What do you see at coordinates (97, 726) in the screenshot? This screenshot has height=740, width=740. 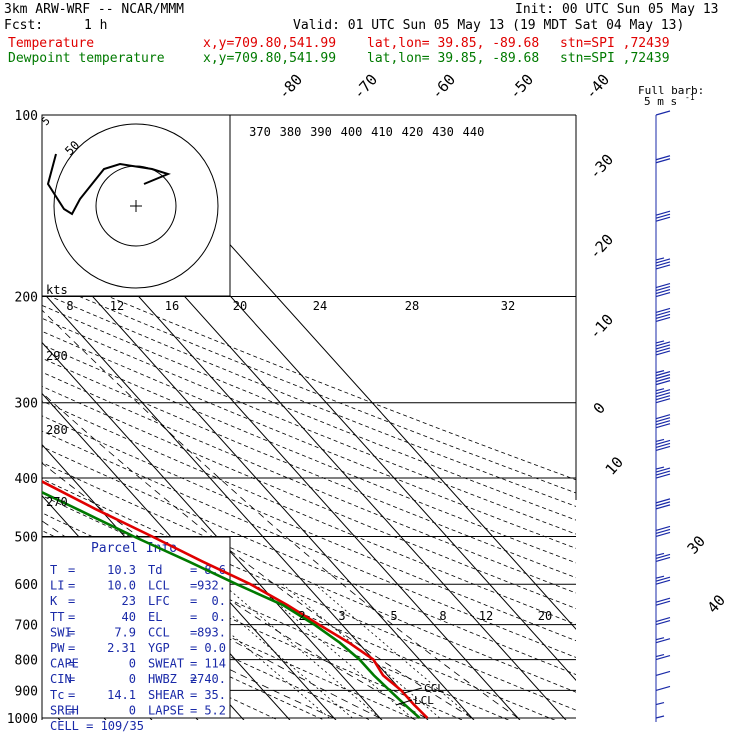 I see `parcel-cell: CELL = 109/35` at bounding box center [97, 726].